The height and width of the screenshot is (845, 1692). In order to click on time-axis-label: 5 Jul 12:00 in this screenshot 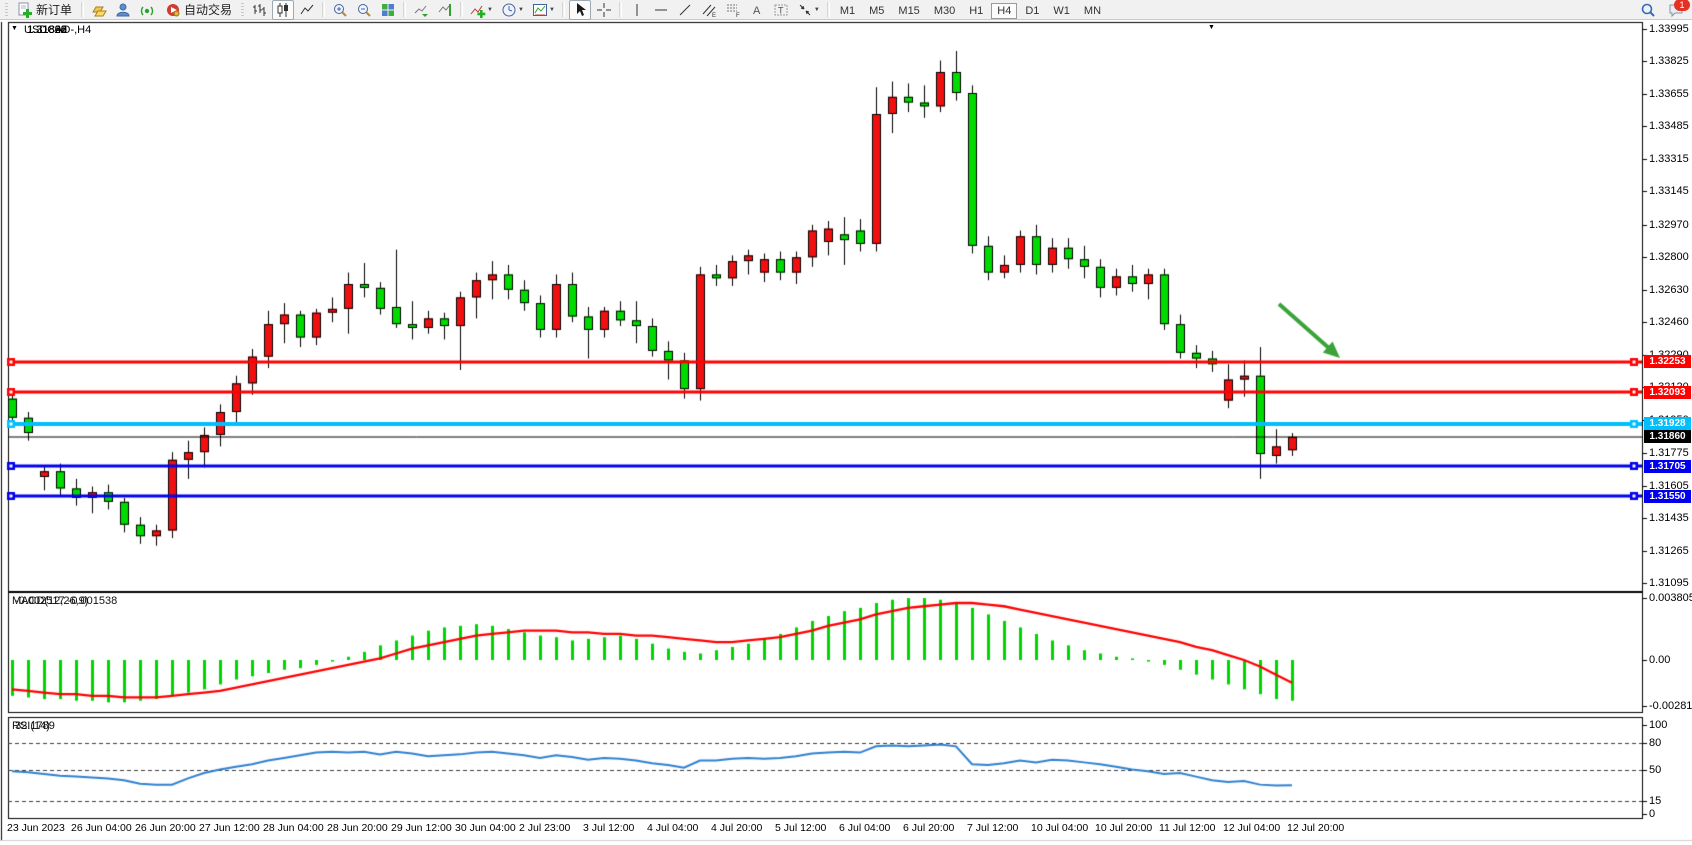, I will do `click(801, 828)`.